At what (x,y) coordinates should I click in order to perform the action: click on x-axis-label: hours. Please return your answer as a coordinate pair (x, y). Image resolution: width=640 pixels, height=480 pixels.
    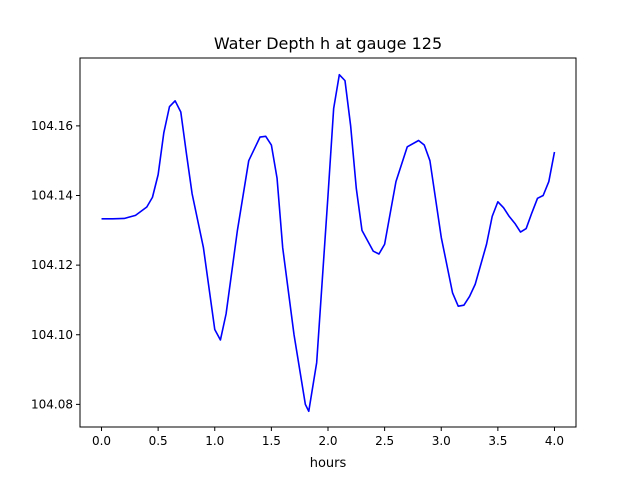
    Looking at the image, I should click on (328, 463).